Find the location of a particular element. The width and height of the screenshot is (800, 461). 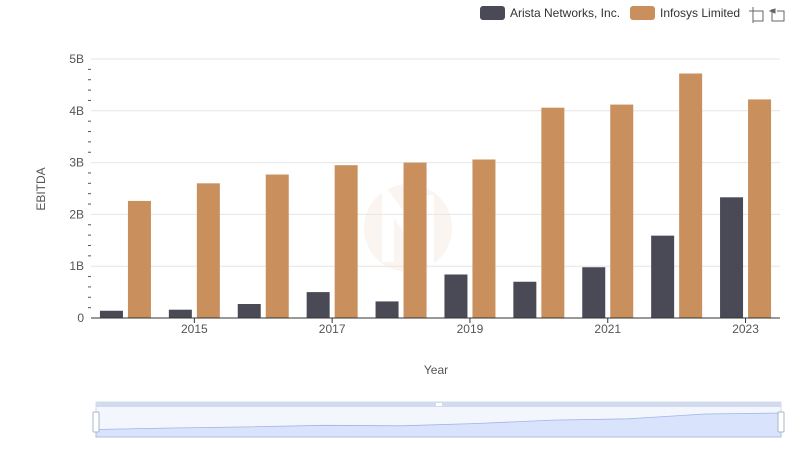

datazoom-handle-left is located at coordinates (96, 422).